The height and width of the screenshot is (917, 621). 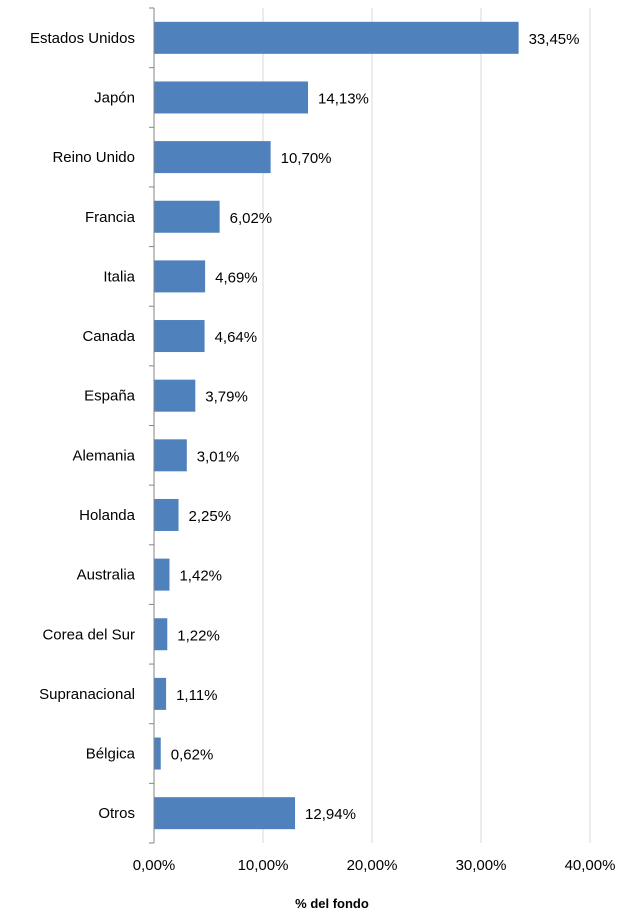 What do you see at coordinates (110, 396) in the screenshot?
I see `category-label: España` at bounding box center [110, 396].